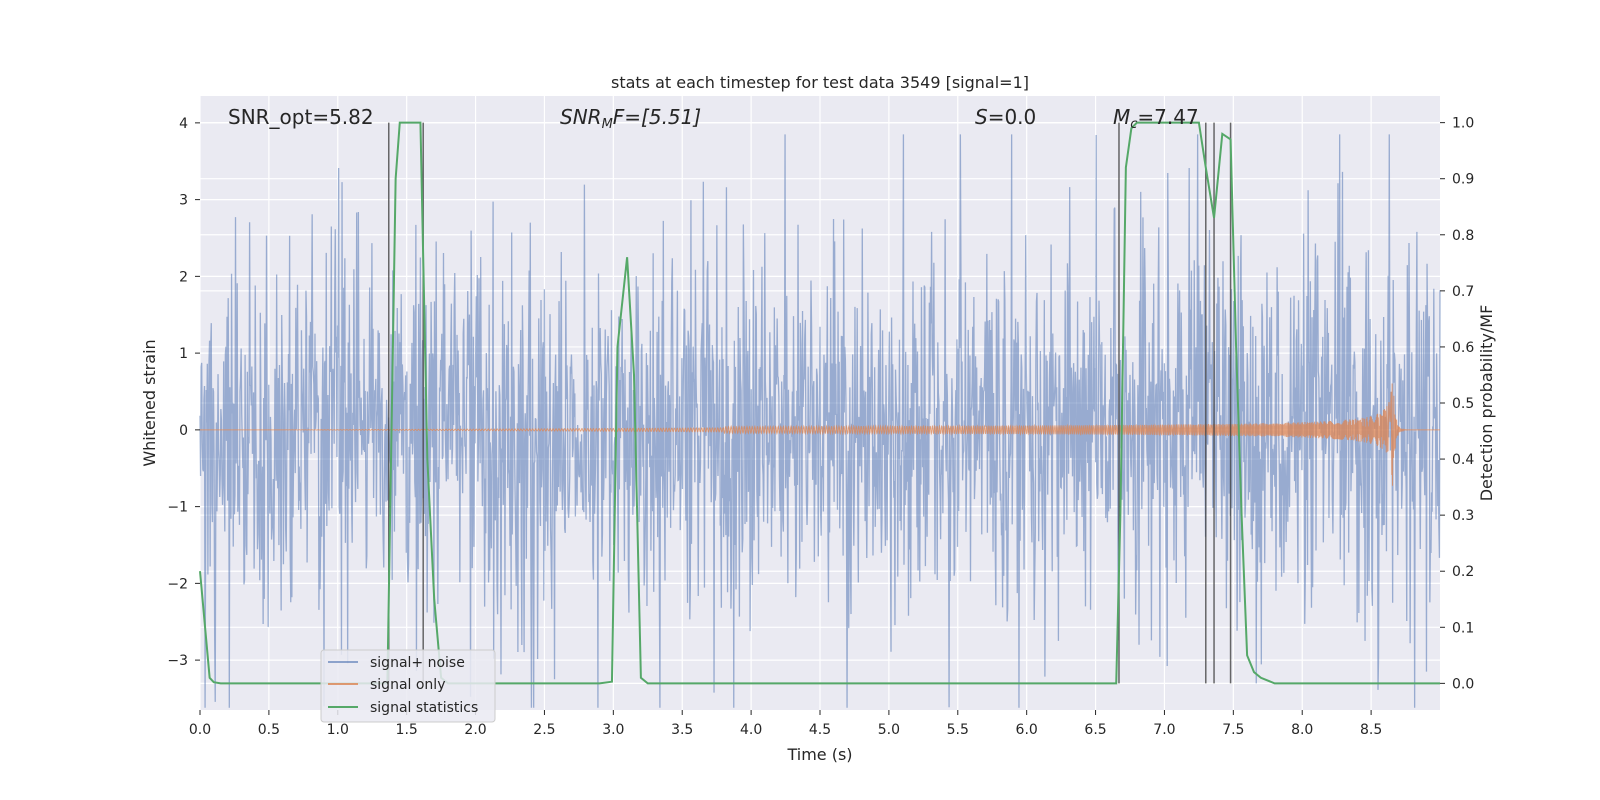 The width and height of the screenshot is (1600, 800). Describe the element at coordinates (613, 730) in the screenshot. I see `x-tick-label: 3.0` at that location.